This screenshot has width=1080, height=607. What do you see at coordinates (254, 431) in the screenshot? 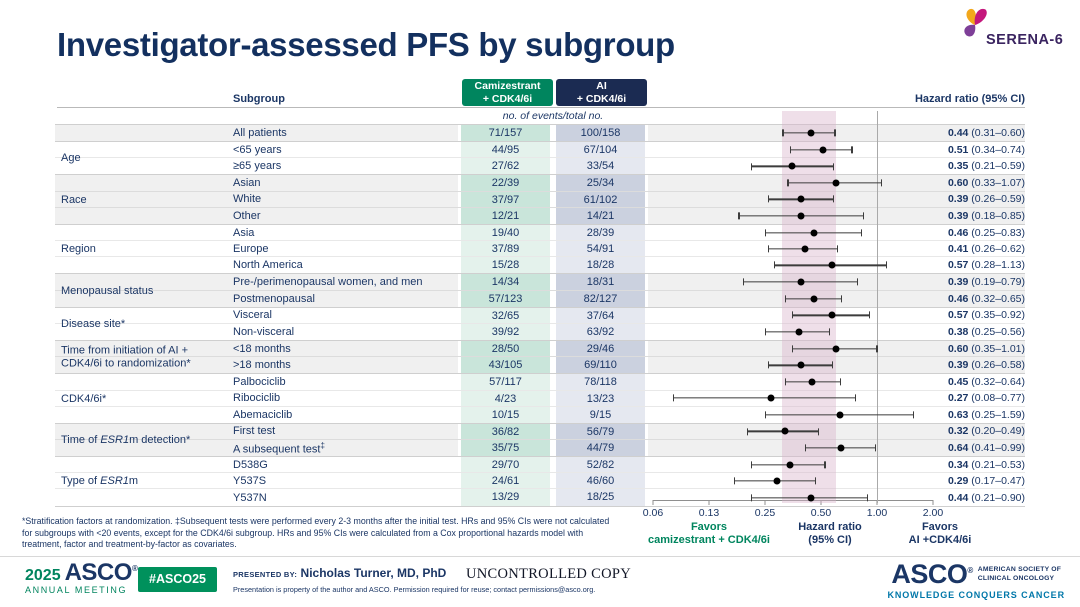
I see `subgroup-label: First test` at bounding box center [254, 431].